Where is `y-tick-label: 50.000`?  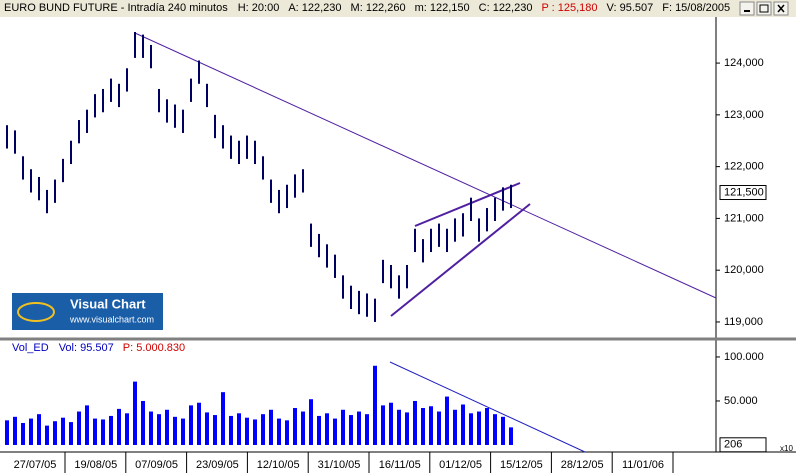
y-tick-label: 50.000 is located at coordinates (741, 401).